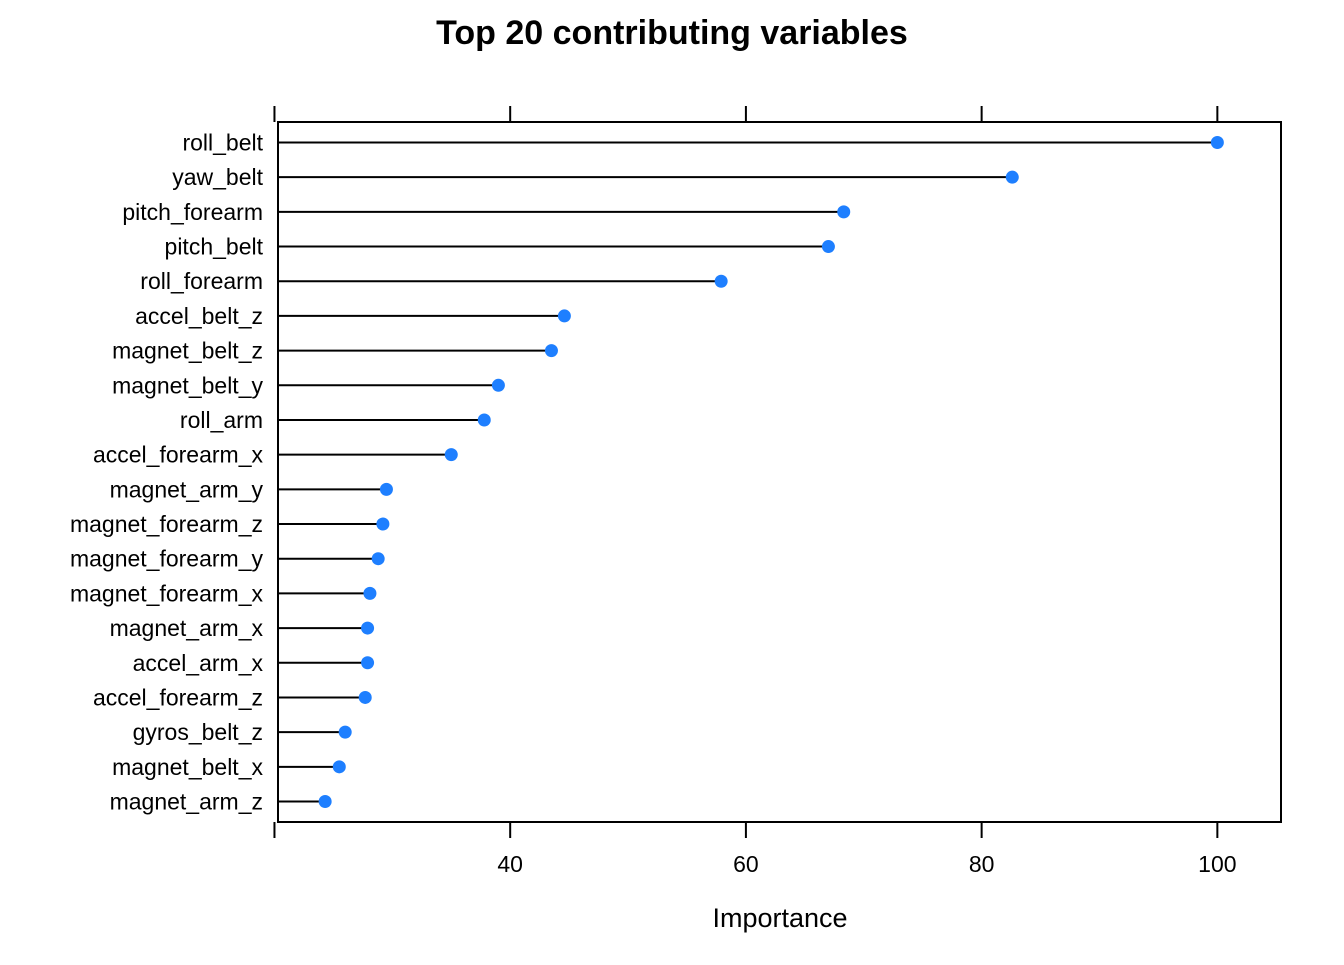 The image size is (1344, 965). Describe the element at coordinates (166, 524) in the screenshot. I see `category-label: magnet_forearm_z` at that location.